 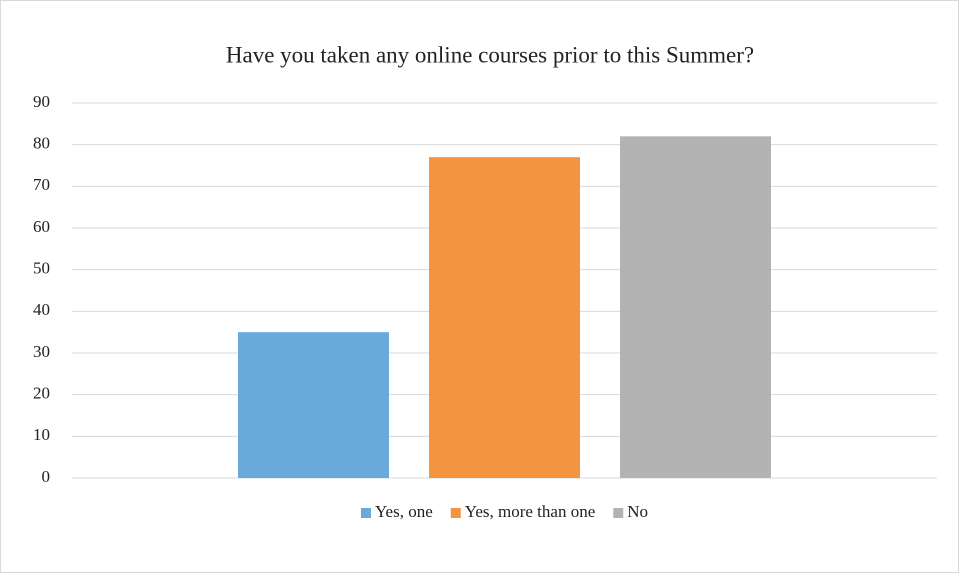 What do you see at coordinates (41, 226) in the screenshot?
I see `y-tick-label: 60` at bounding box center [41, 226].